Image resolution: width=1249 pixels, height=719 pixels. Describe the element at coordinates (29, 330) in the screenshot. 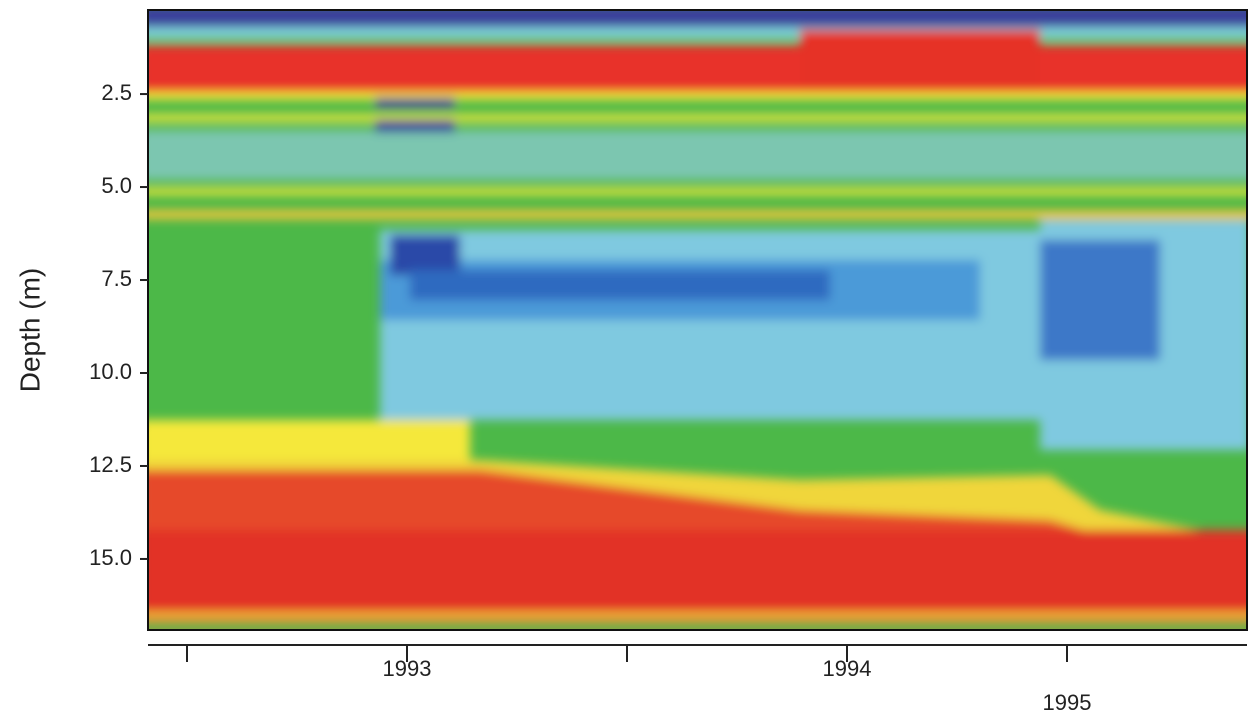

I see `y-axis-label: Depth (m)` at that location.